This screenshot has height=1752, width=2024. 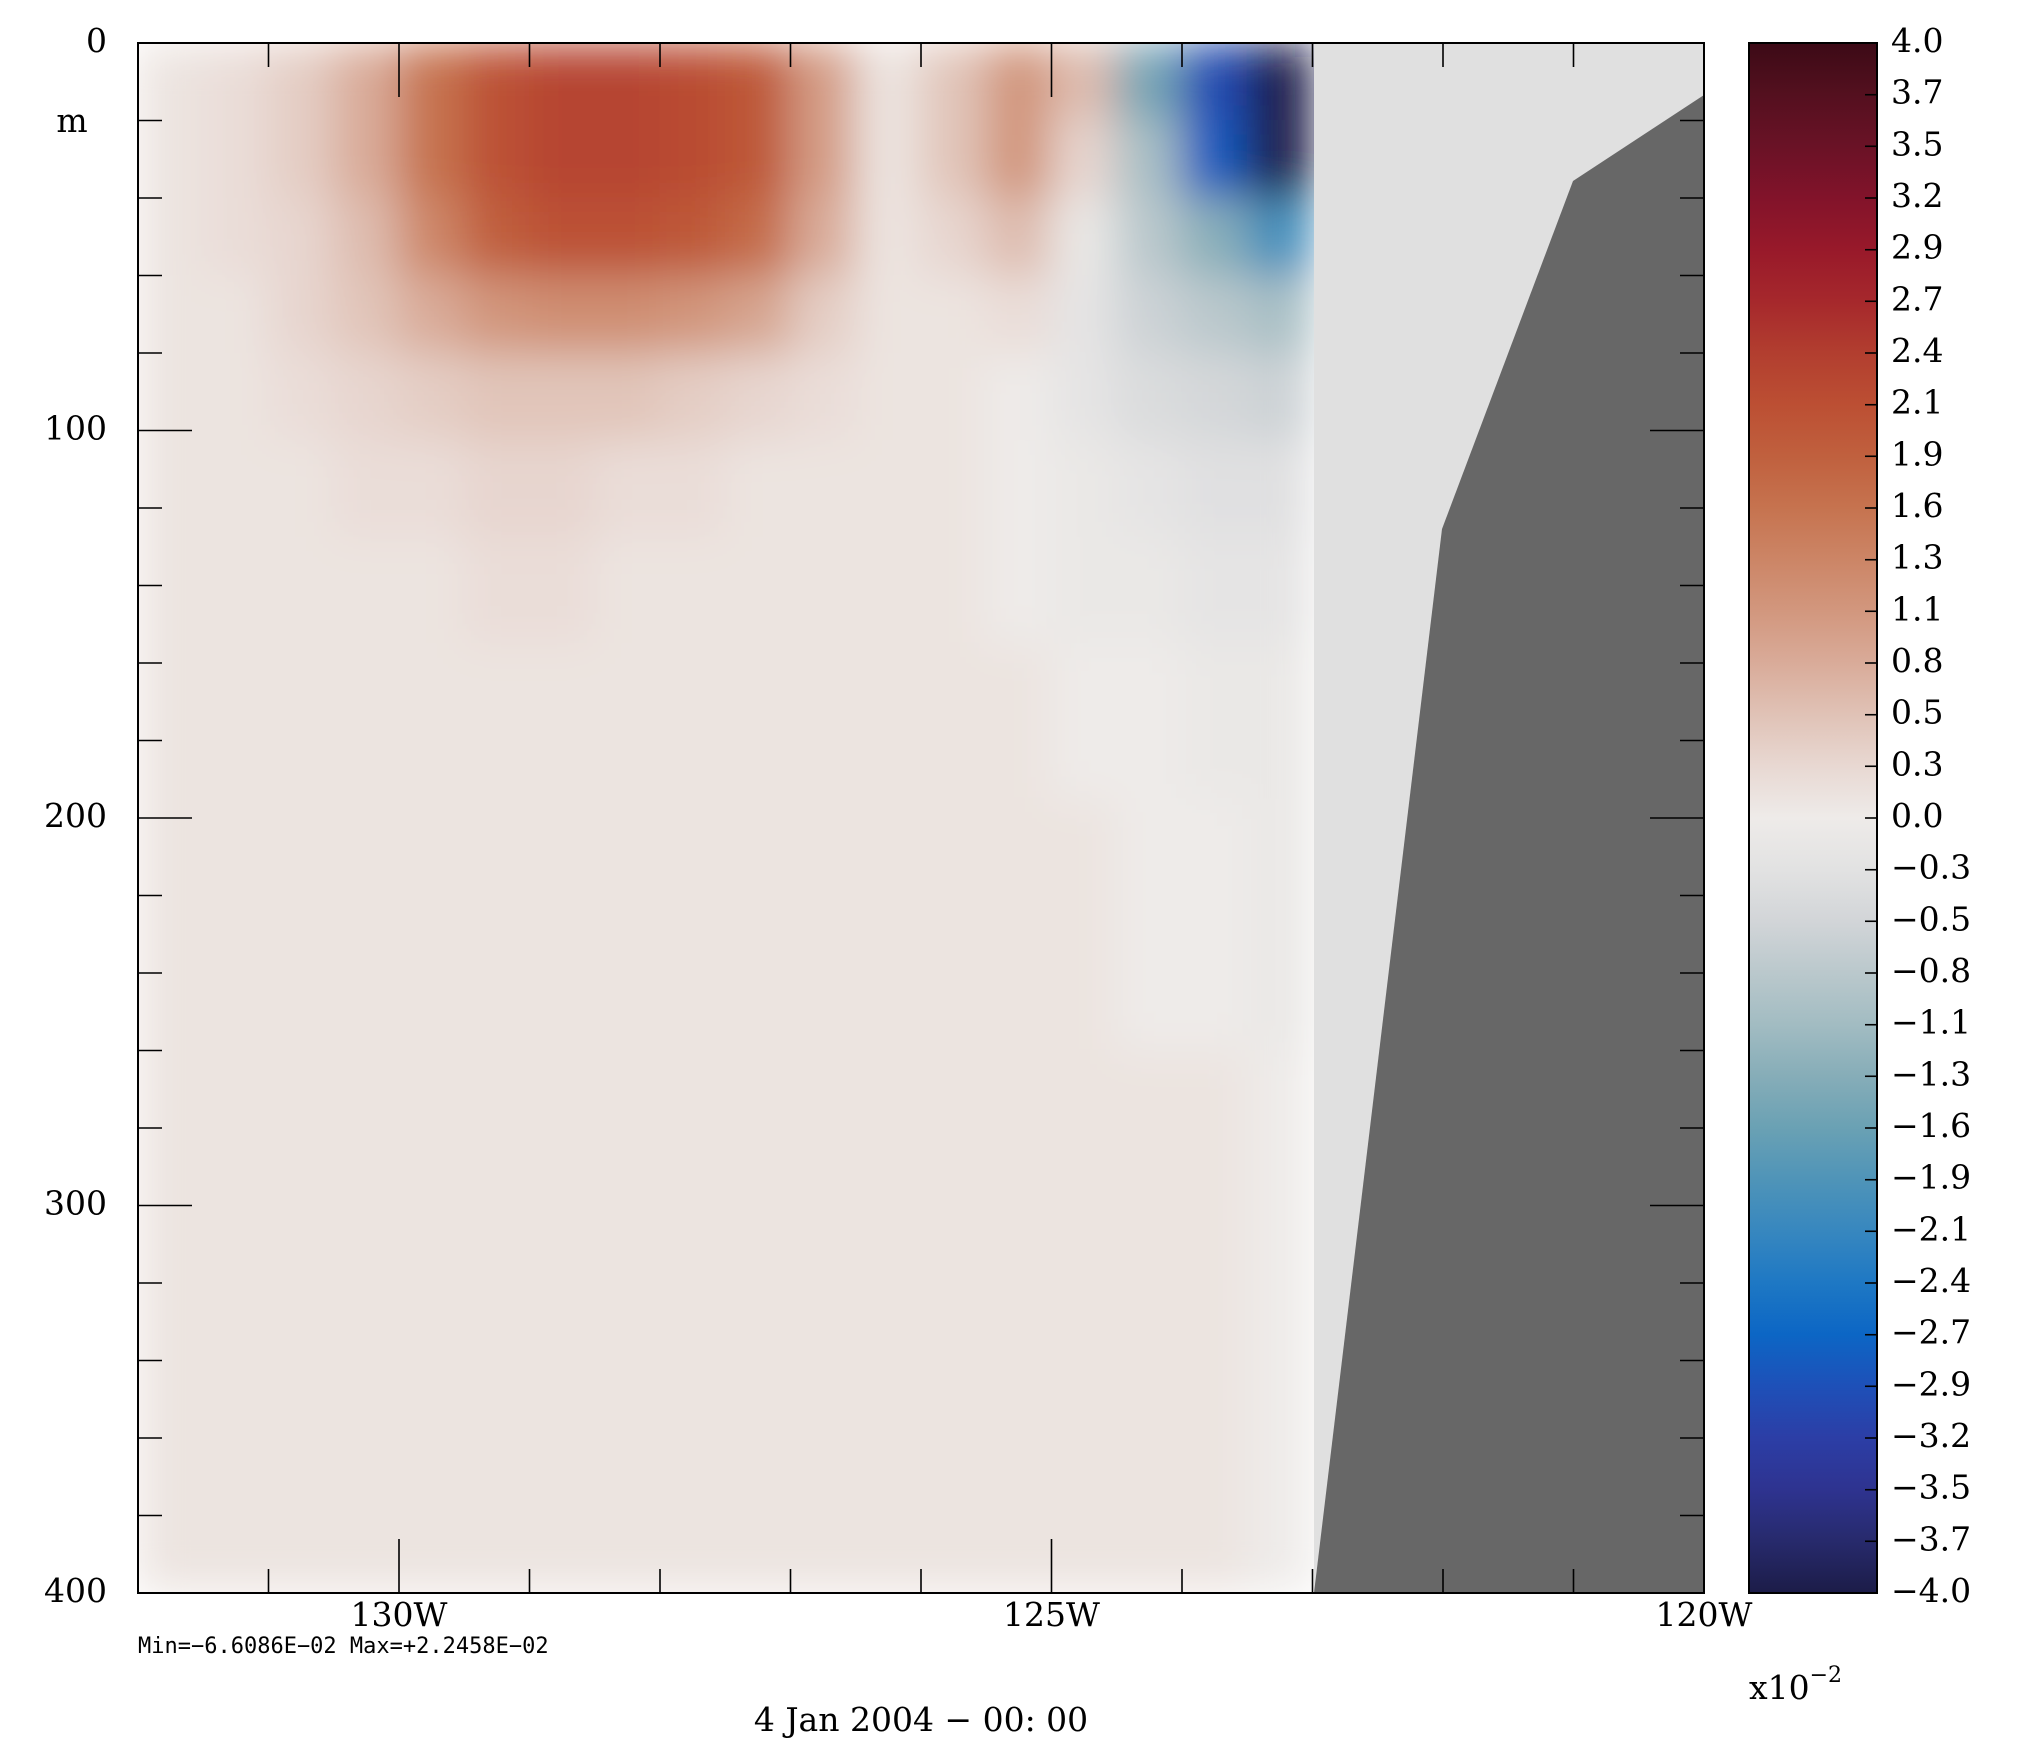 I want to click on colorbar-scale: x10−2, so click(x=1795, y=1685).